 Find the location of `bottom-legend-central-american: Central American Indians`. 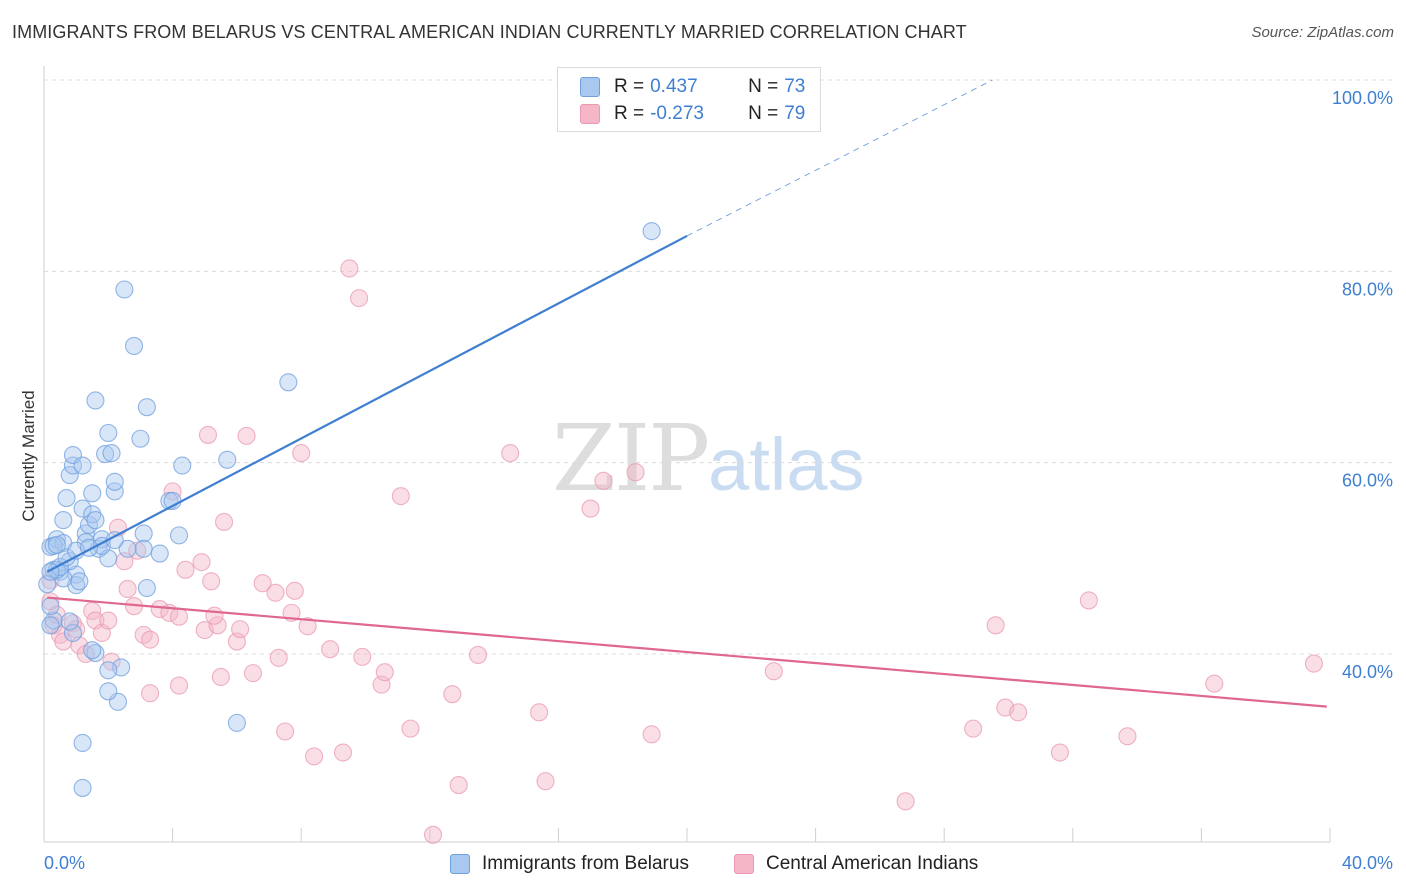

bottom-legend-central-american: Central American Indians is located at coordinates (856, 864).